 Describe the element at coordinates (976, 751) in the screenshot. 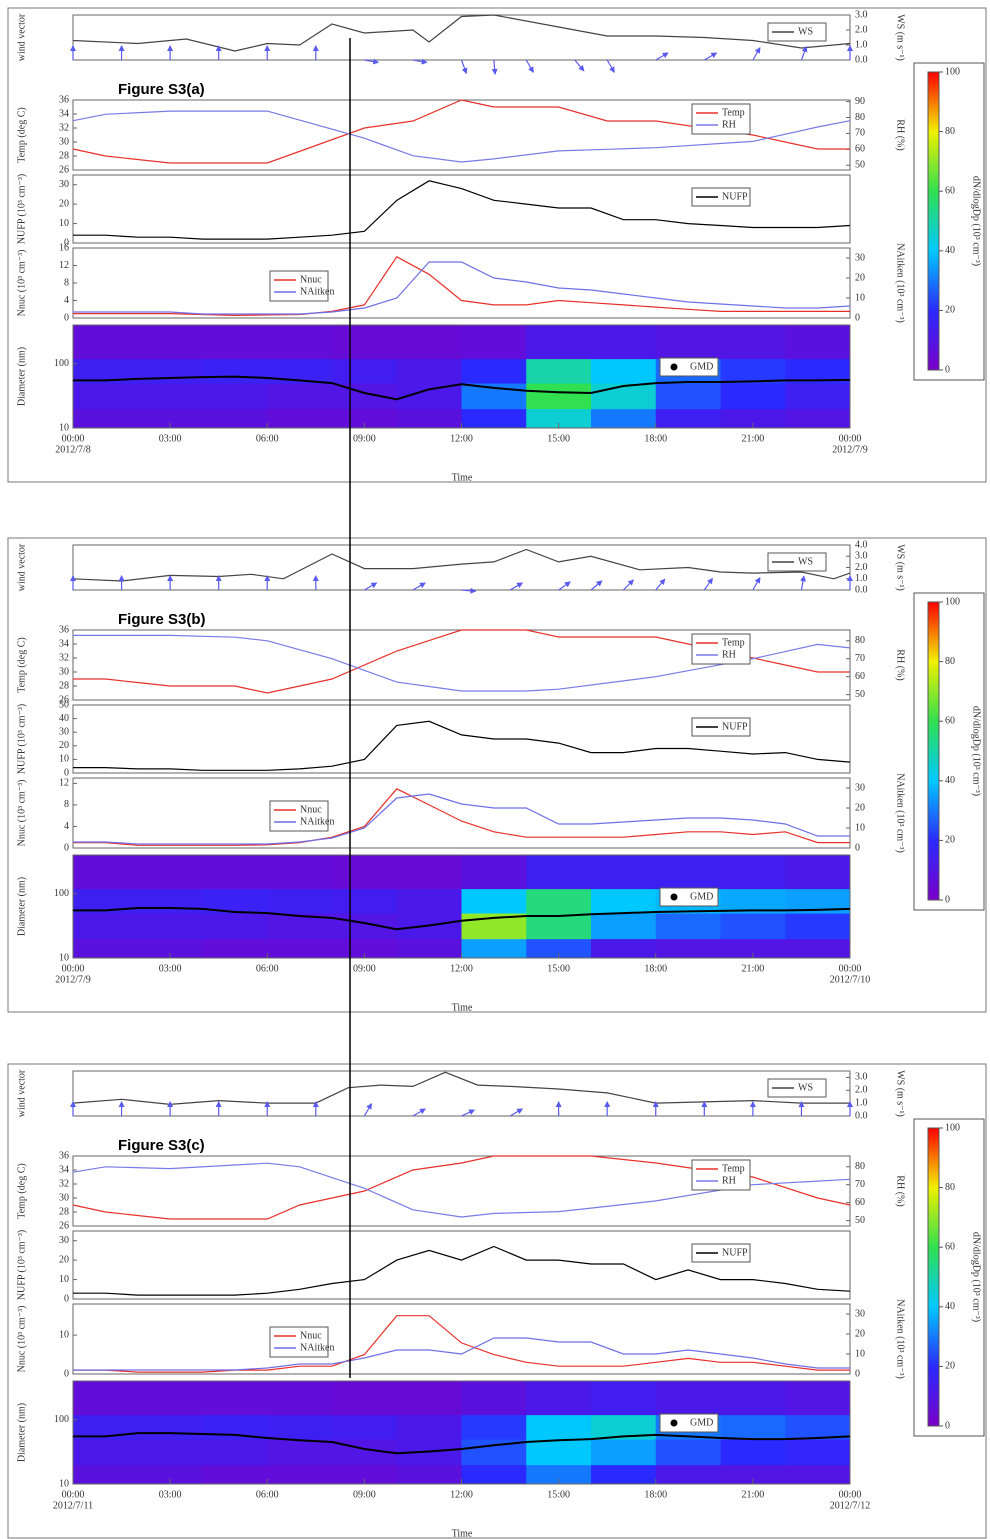

I see `colorbar-label: dN/dlogDp (10³ cm⁻³)` at that location.